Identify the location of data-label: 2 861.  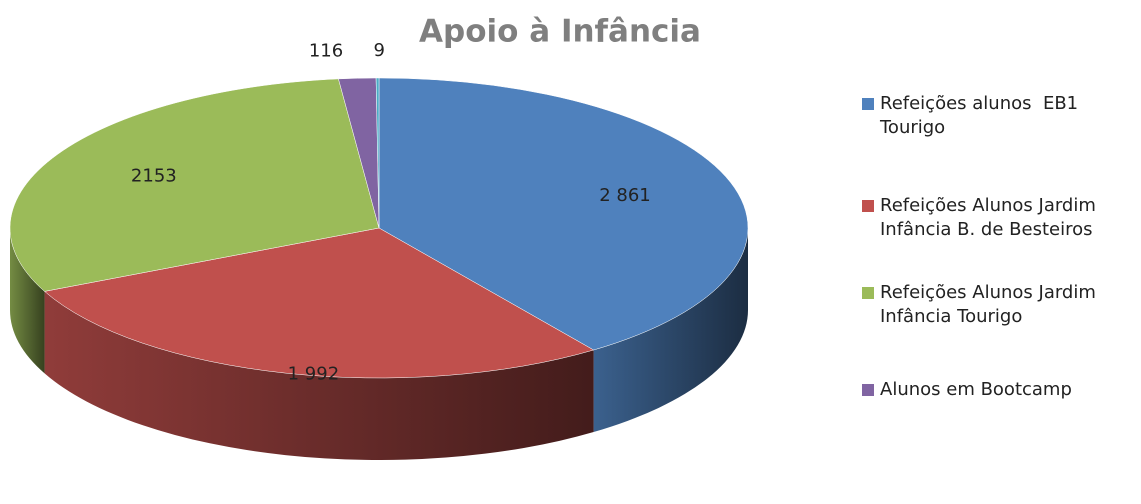
(625, 195).